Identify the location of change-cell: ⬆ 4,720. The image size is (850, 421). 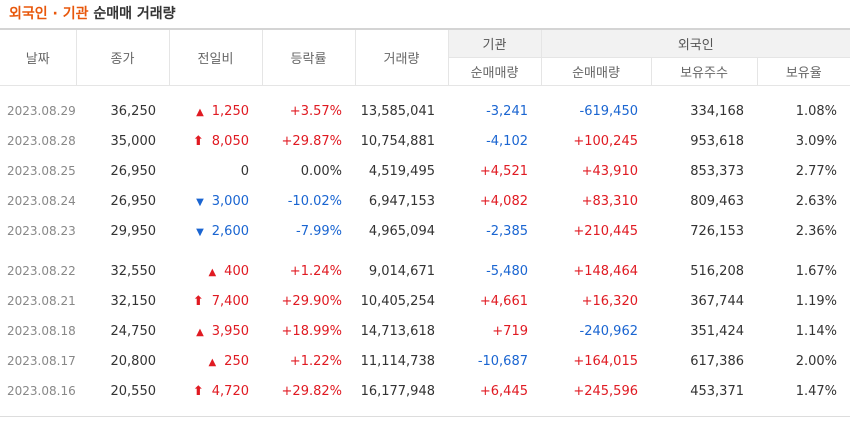
(215, 391).